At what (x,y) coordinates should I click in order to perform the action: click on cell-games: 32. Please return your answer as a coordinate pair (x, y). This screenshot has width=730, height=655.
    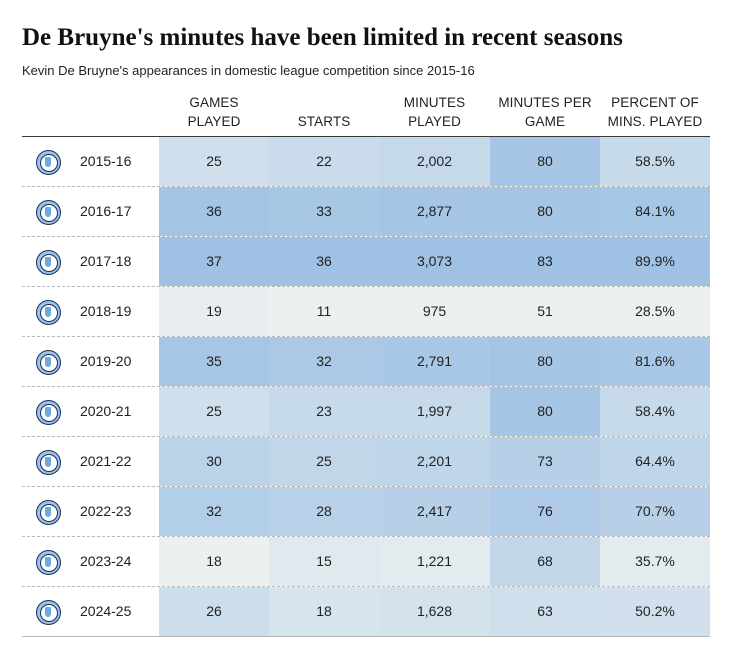
    Looking at the image, I should click on (214, 511).